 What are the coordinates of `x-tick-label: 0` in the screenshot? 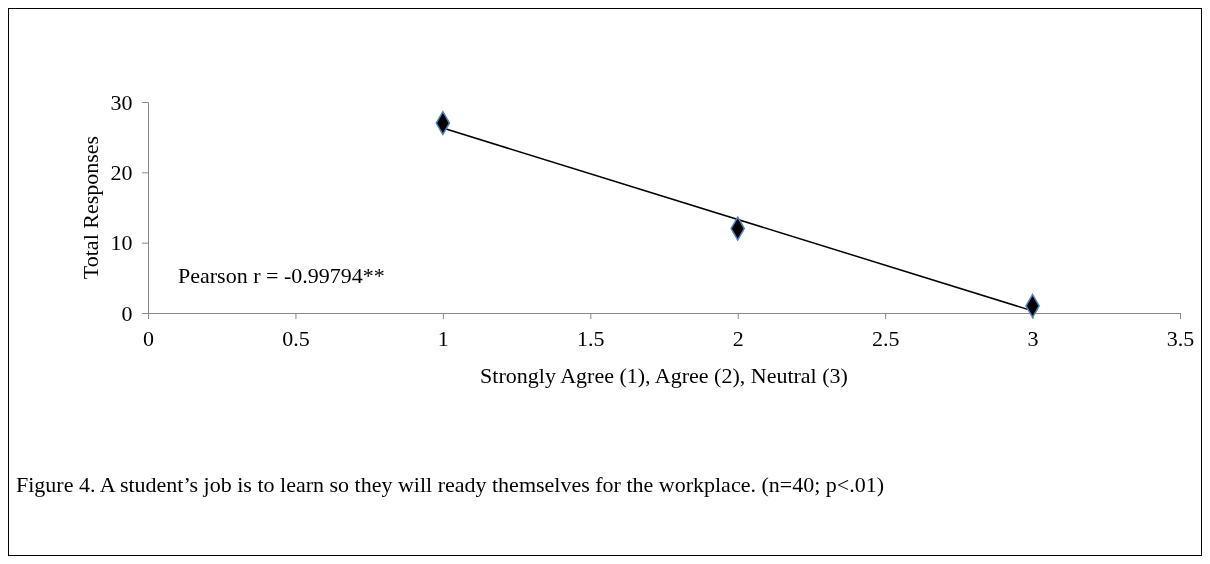 It's located at (148, 339).